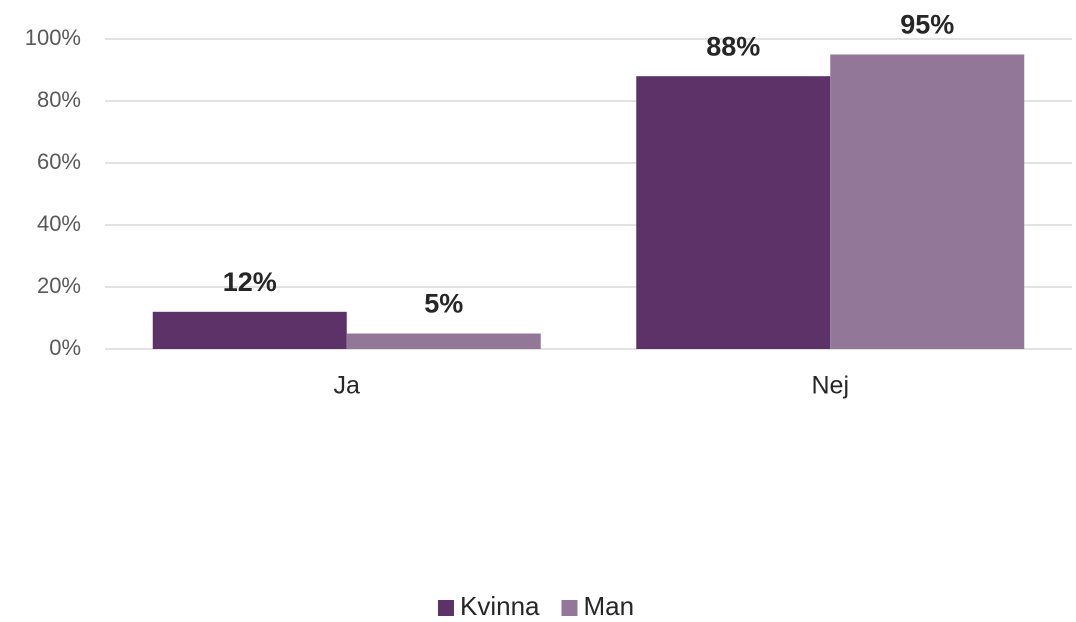 This screenshot has height=622, width=1076. What do you see at coordinates (927, 25) in the screenshot?
I see `data-label: 95%` at bounding box center [927, 25].